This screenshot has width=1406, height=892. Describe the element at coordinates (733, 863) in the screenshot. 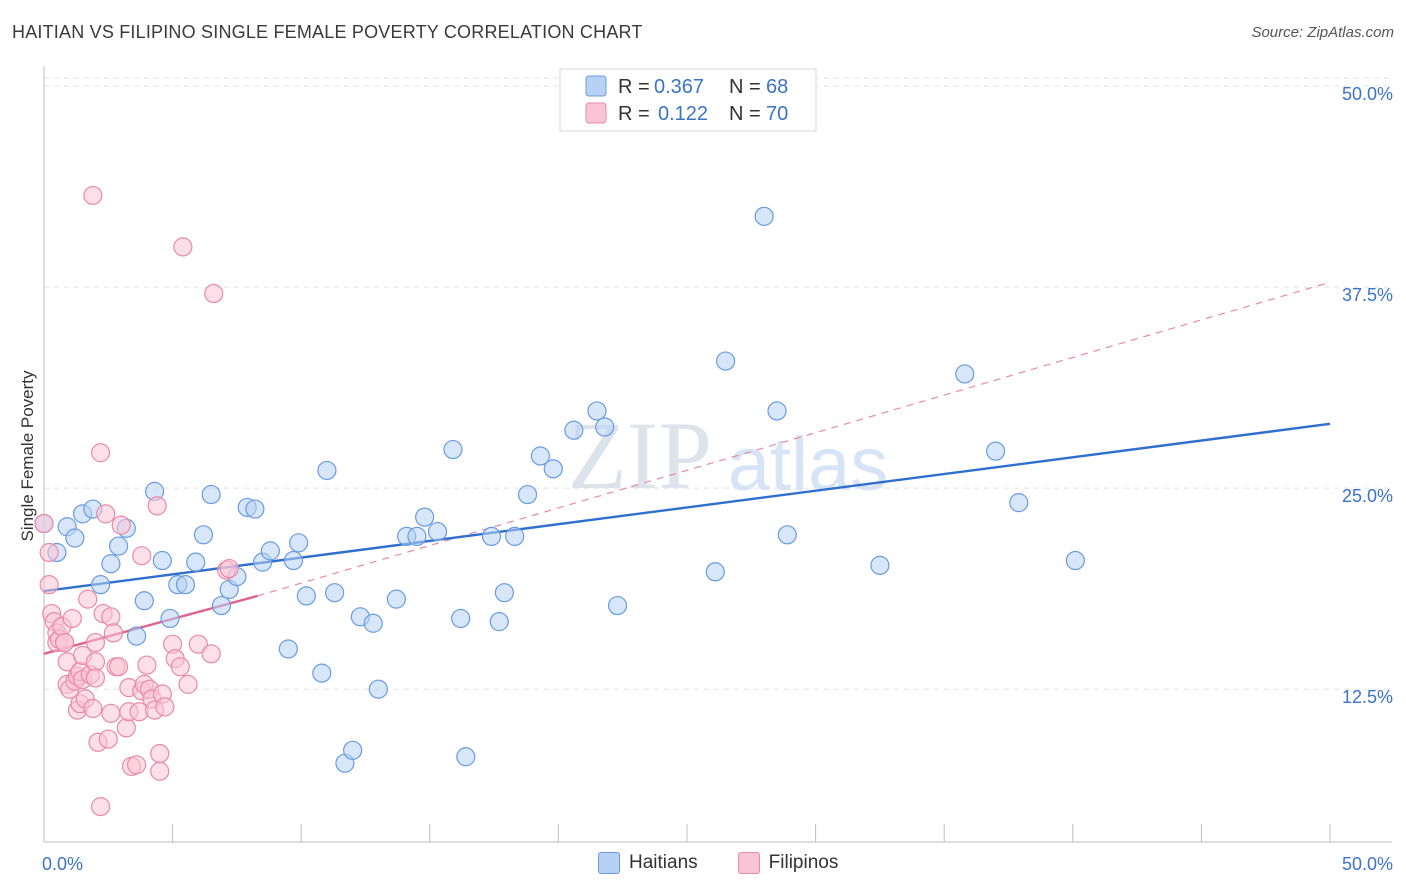

I see `bottom-legend: Haitians Filipinos` at that location.